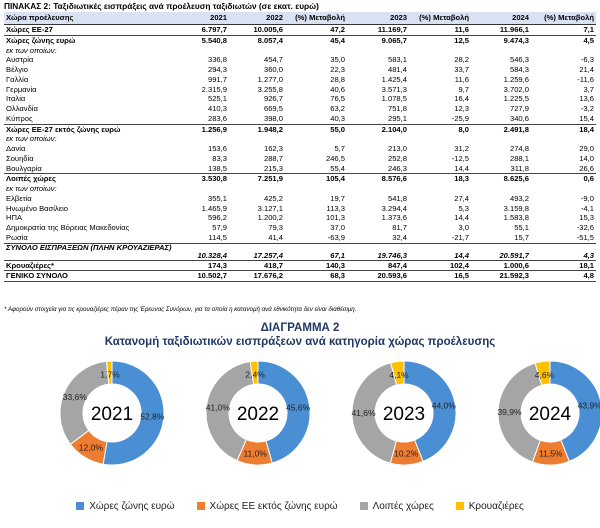 This screenshot has height=528, width=600. I want to click on table-cell: 2.491,8, so click(516, 129).